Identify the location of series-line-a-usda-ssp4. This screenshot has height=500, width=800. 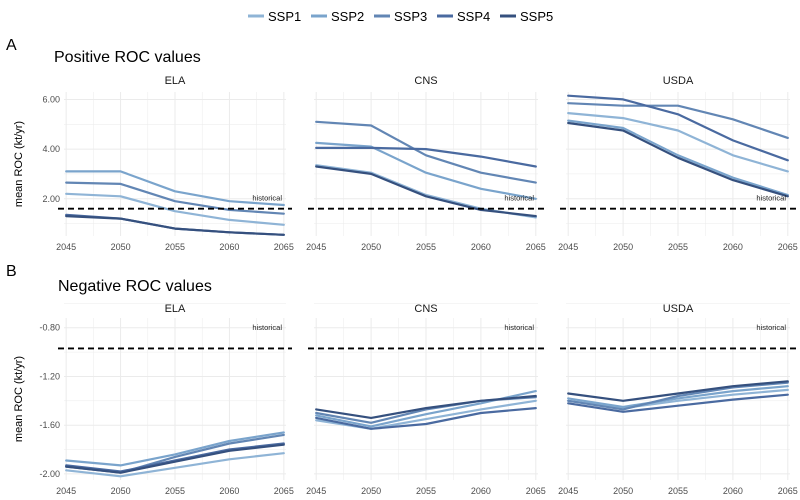
(678, 128).